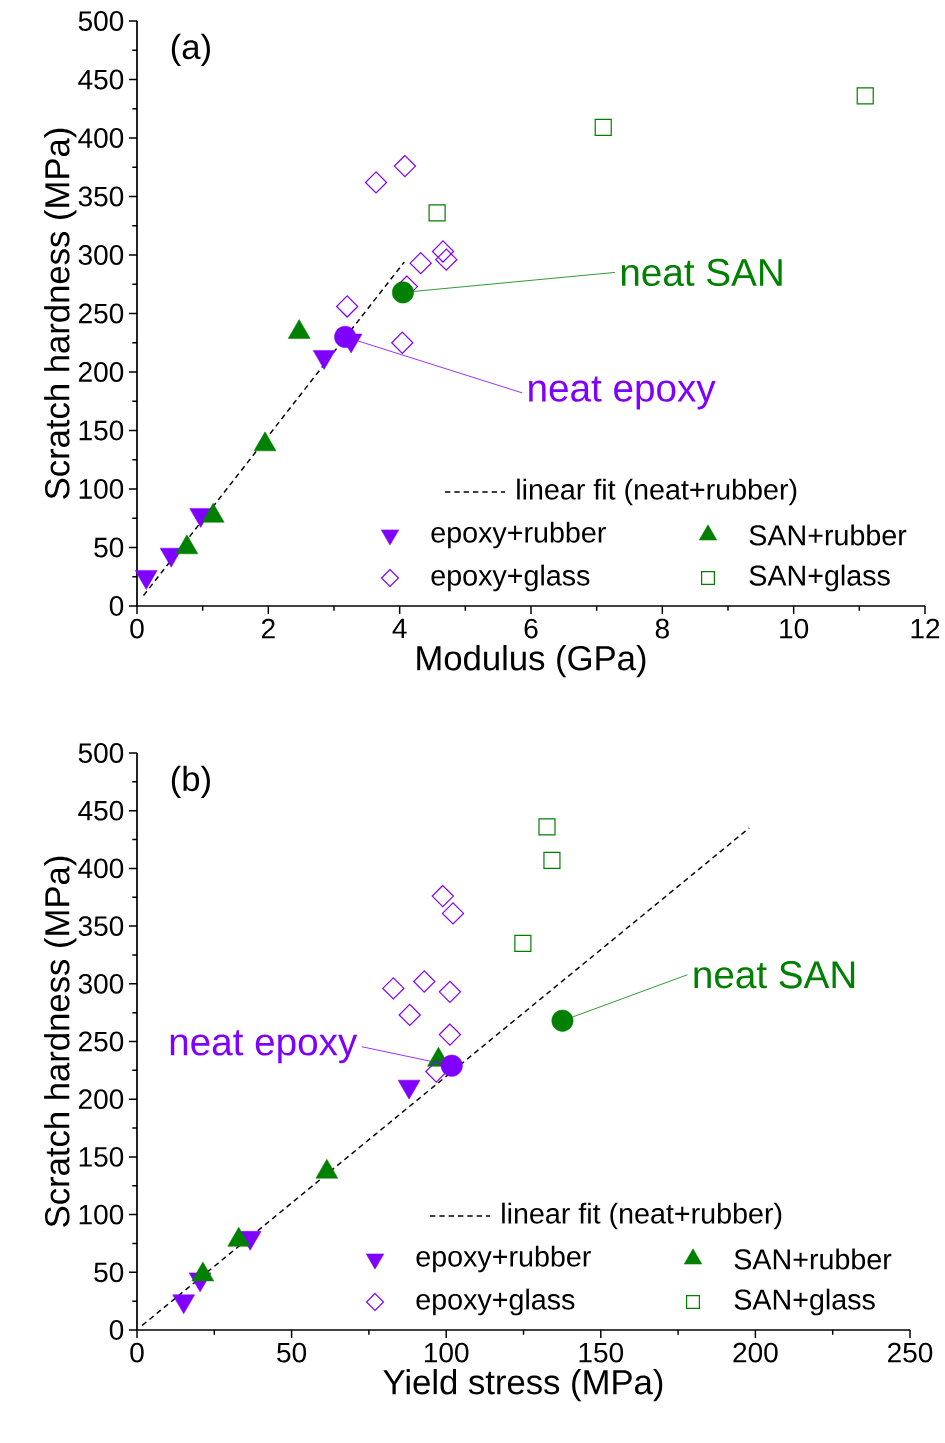 This screenshot has width=945, height=1443. I want to click on x-tick-label: 50, so click(292, 1352).